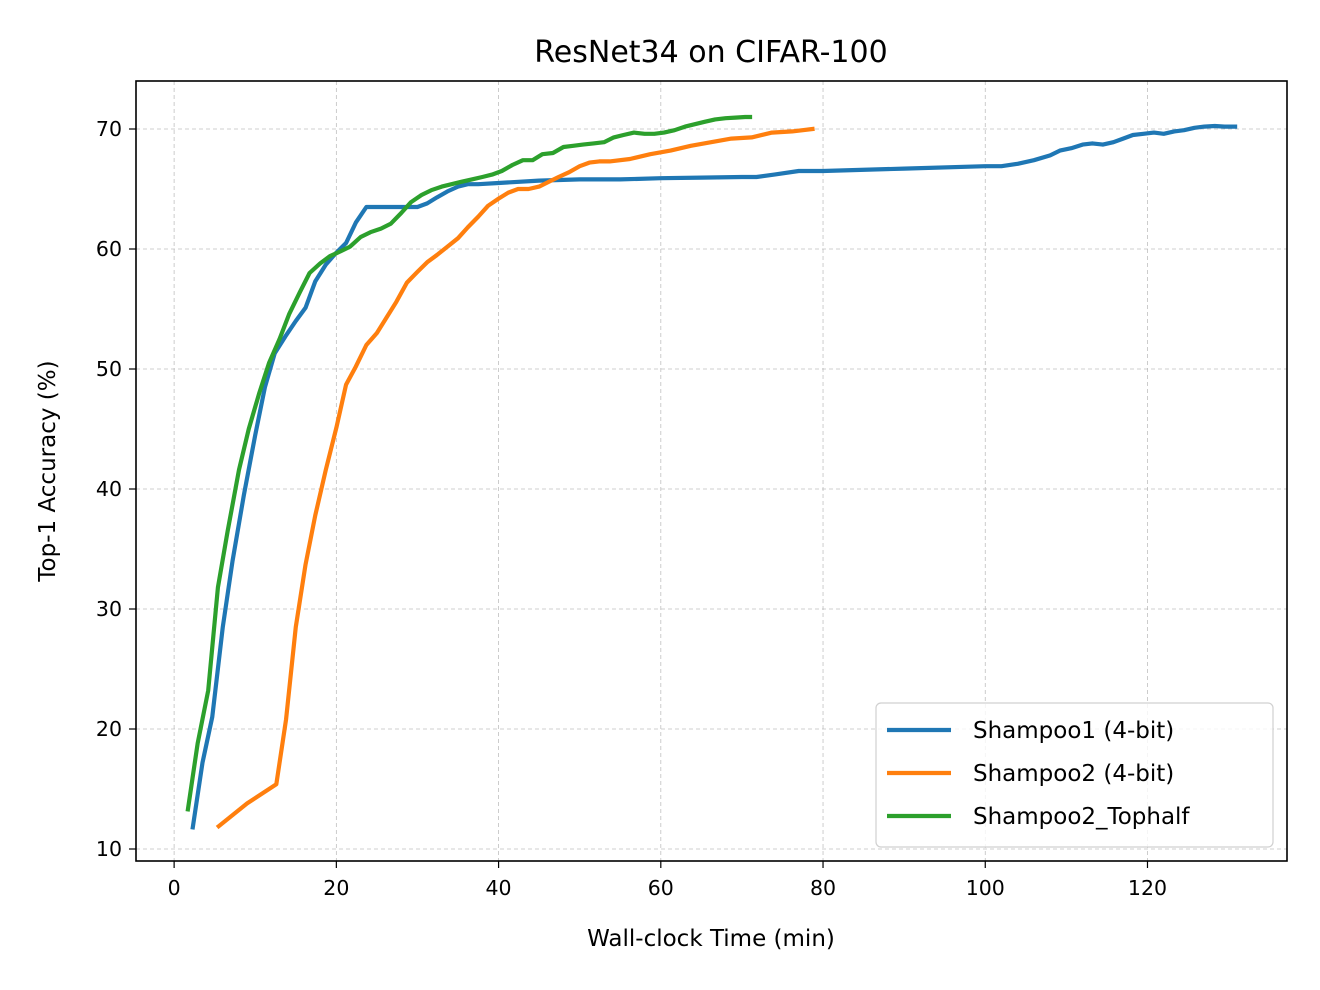  What do you see at coordinates (109, 129) in the screenshot?
I see `y-tick-label: 70` at bounding box center [109, 129].